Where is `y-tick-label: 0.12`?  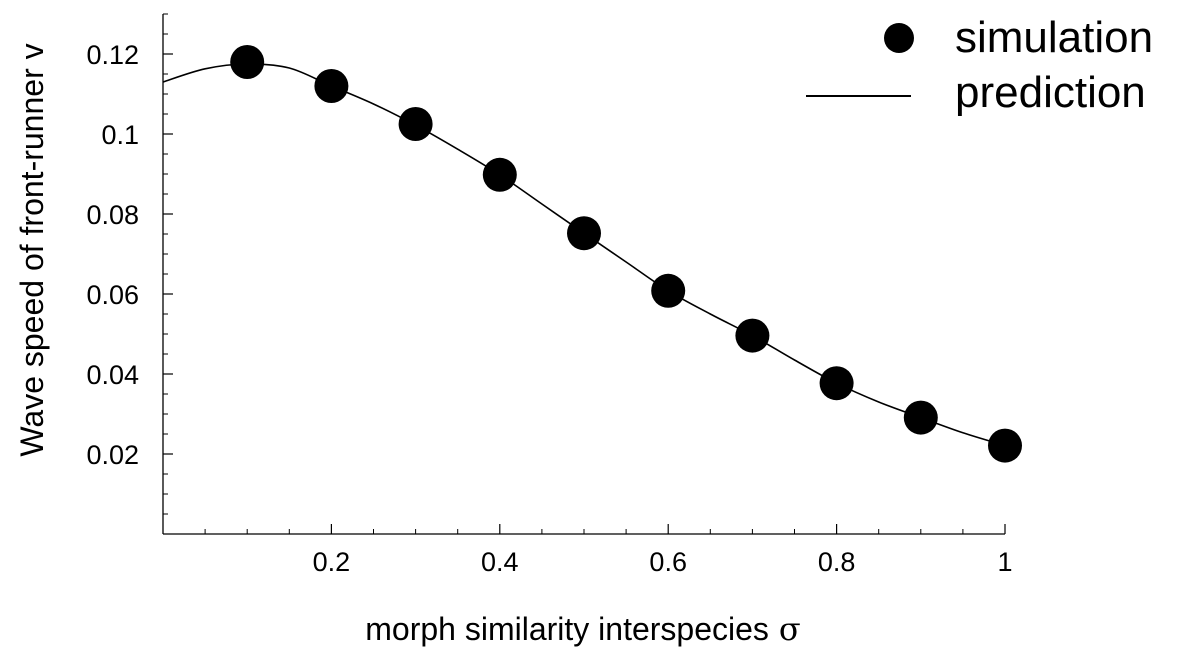 y-tick-label: 0.12 is located at coordinates (112, 55).